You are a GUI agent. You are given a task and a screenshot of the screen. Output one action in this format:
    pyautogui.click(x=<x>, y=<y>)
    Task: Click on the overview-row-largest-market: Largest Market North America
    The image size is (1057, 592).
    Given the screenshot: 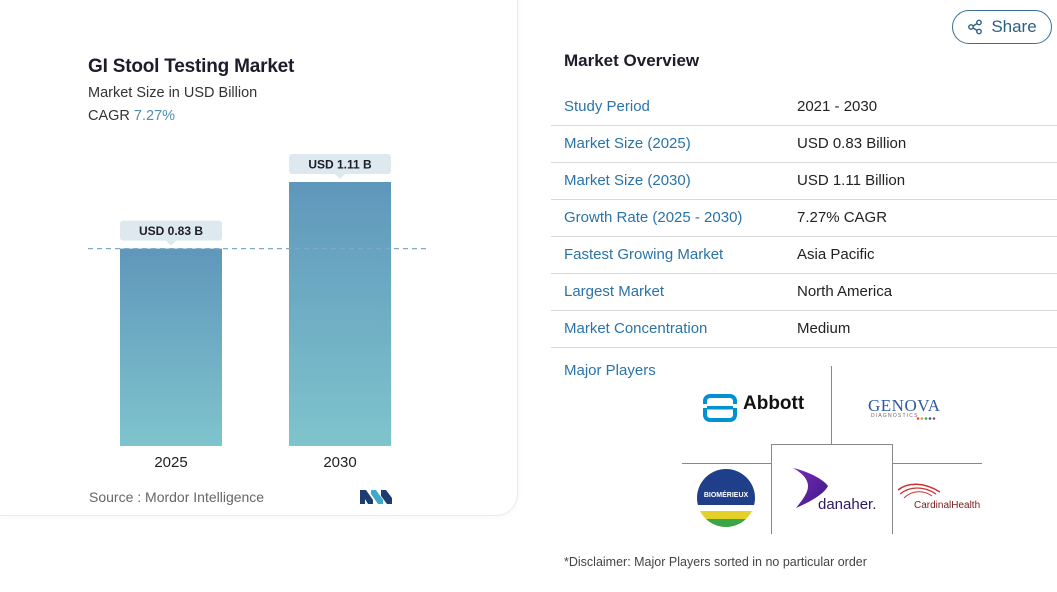 What is the action you would take?
    pyautogui.click(x=804, y=292)
    